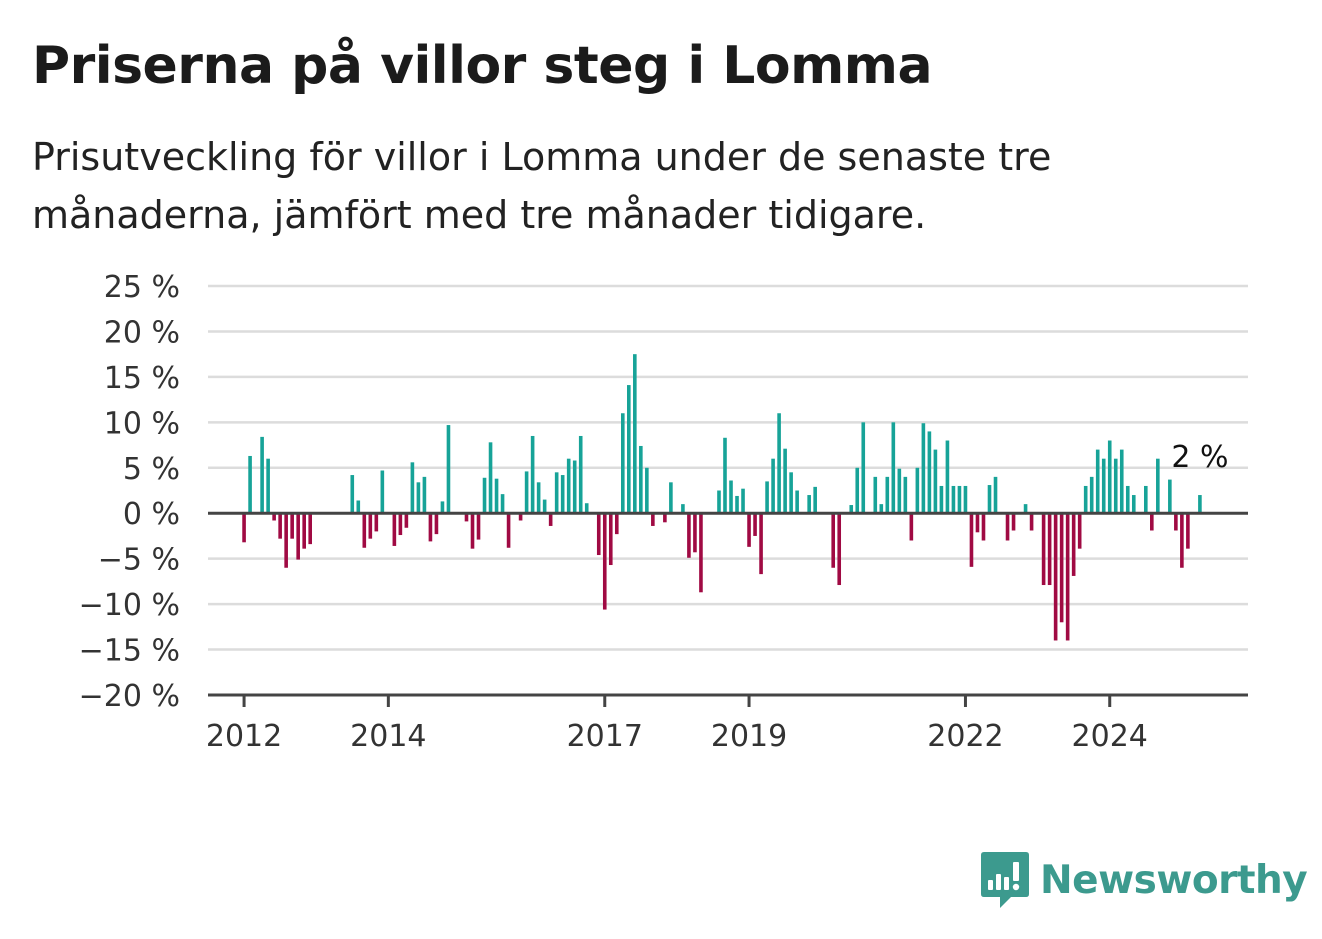  Describe the element at coordinates (139, 560) in the screenshot. I see `y-tick-label: −5 %` at that location.